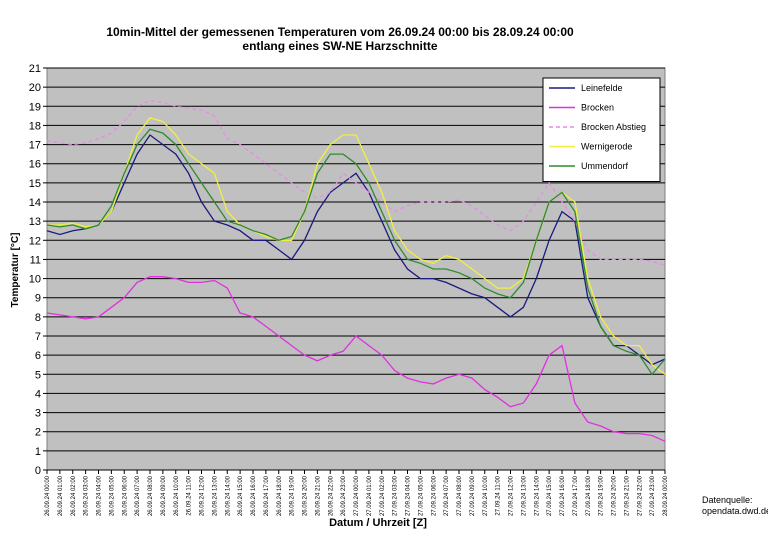  What do you see at coordinates (74, 495) in the screenshot?
I see `x-tick-label: 26.09.24 02:00` at bounding box center [74, 495].